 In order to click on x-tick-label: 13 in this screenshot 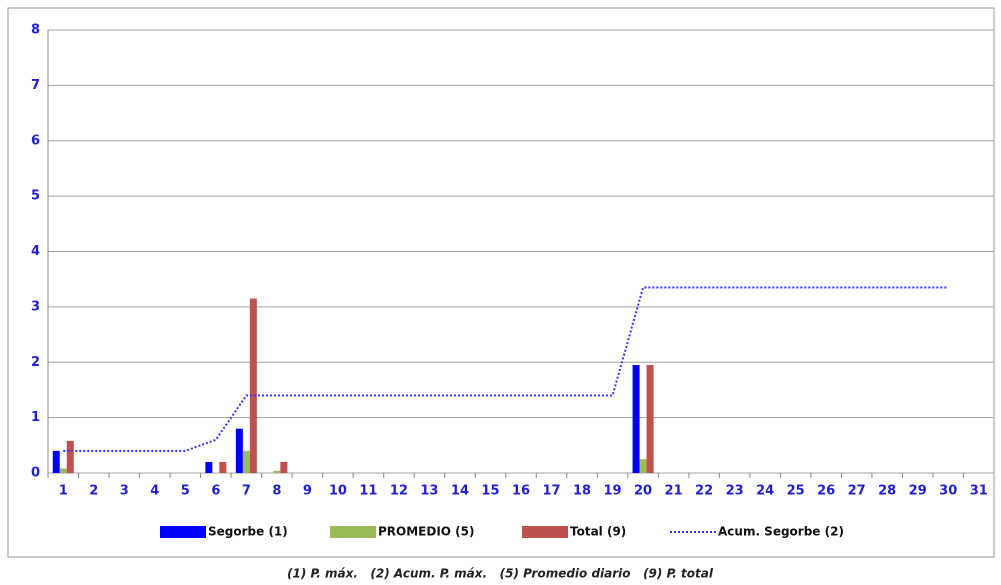, I will do `click(429, 491)`.